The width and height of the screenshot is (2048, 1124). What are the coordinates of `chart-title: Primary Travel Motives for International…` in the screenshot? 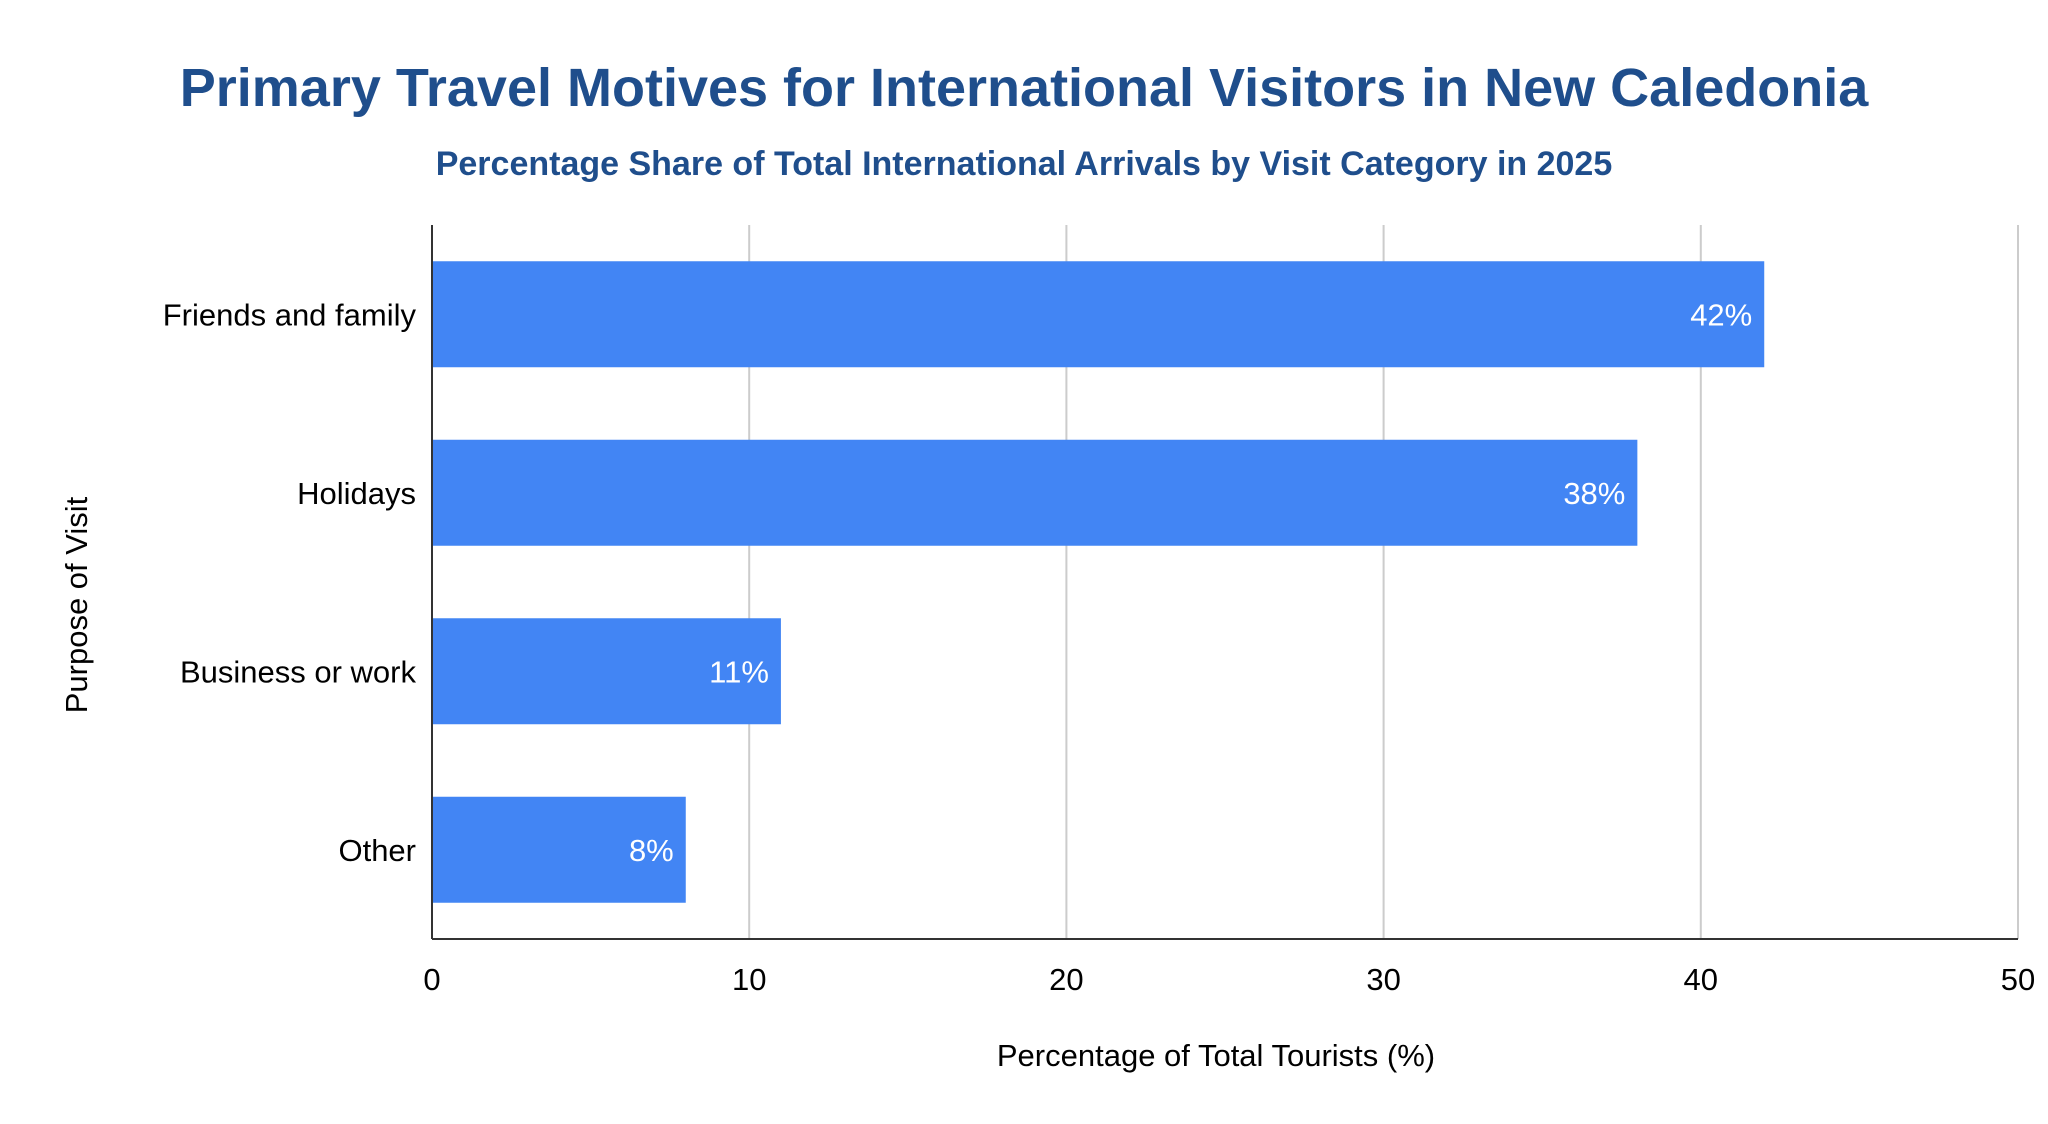 It's located at (1024, 88).